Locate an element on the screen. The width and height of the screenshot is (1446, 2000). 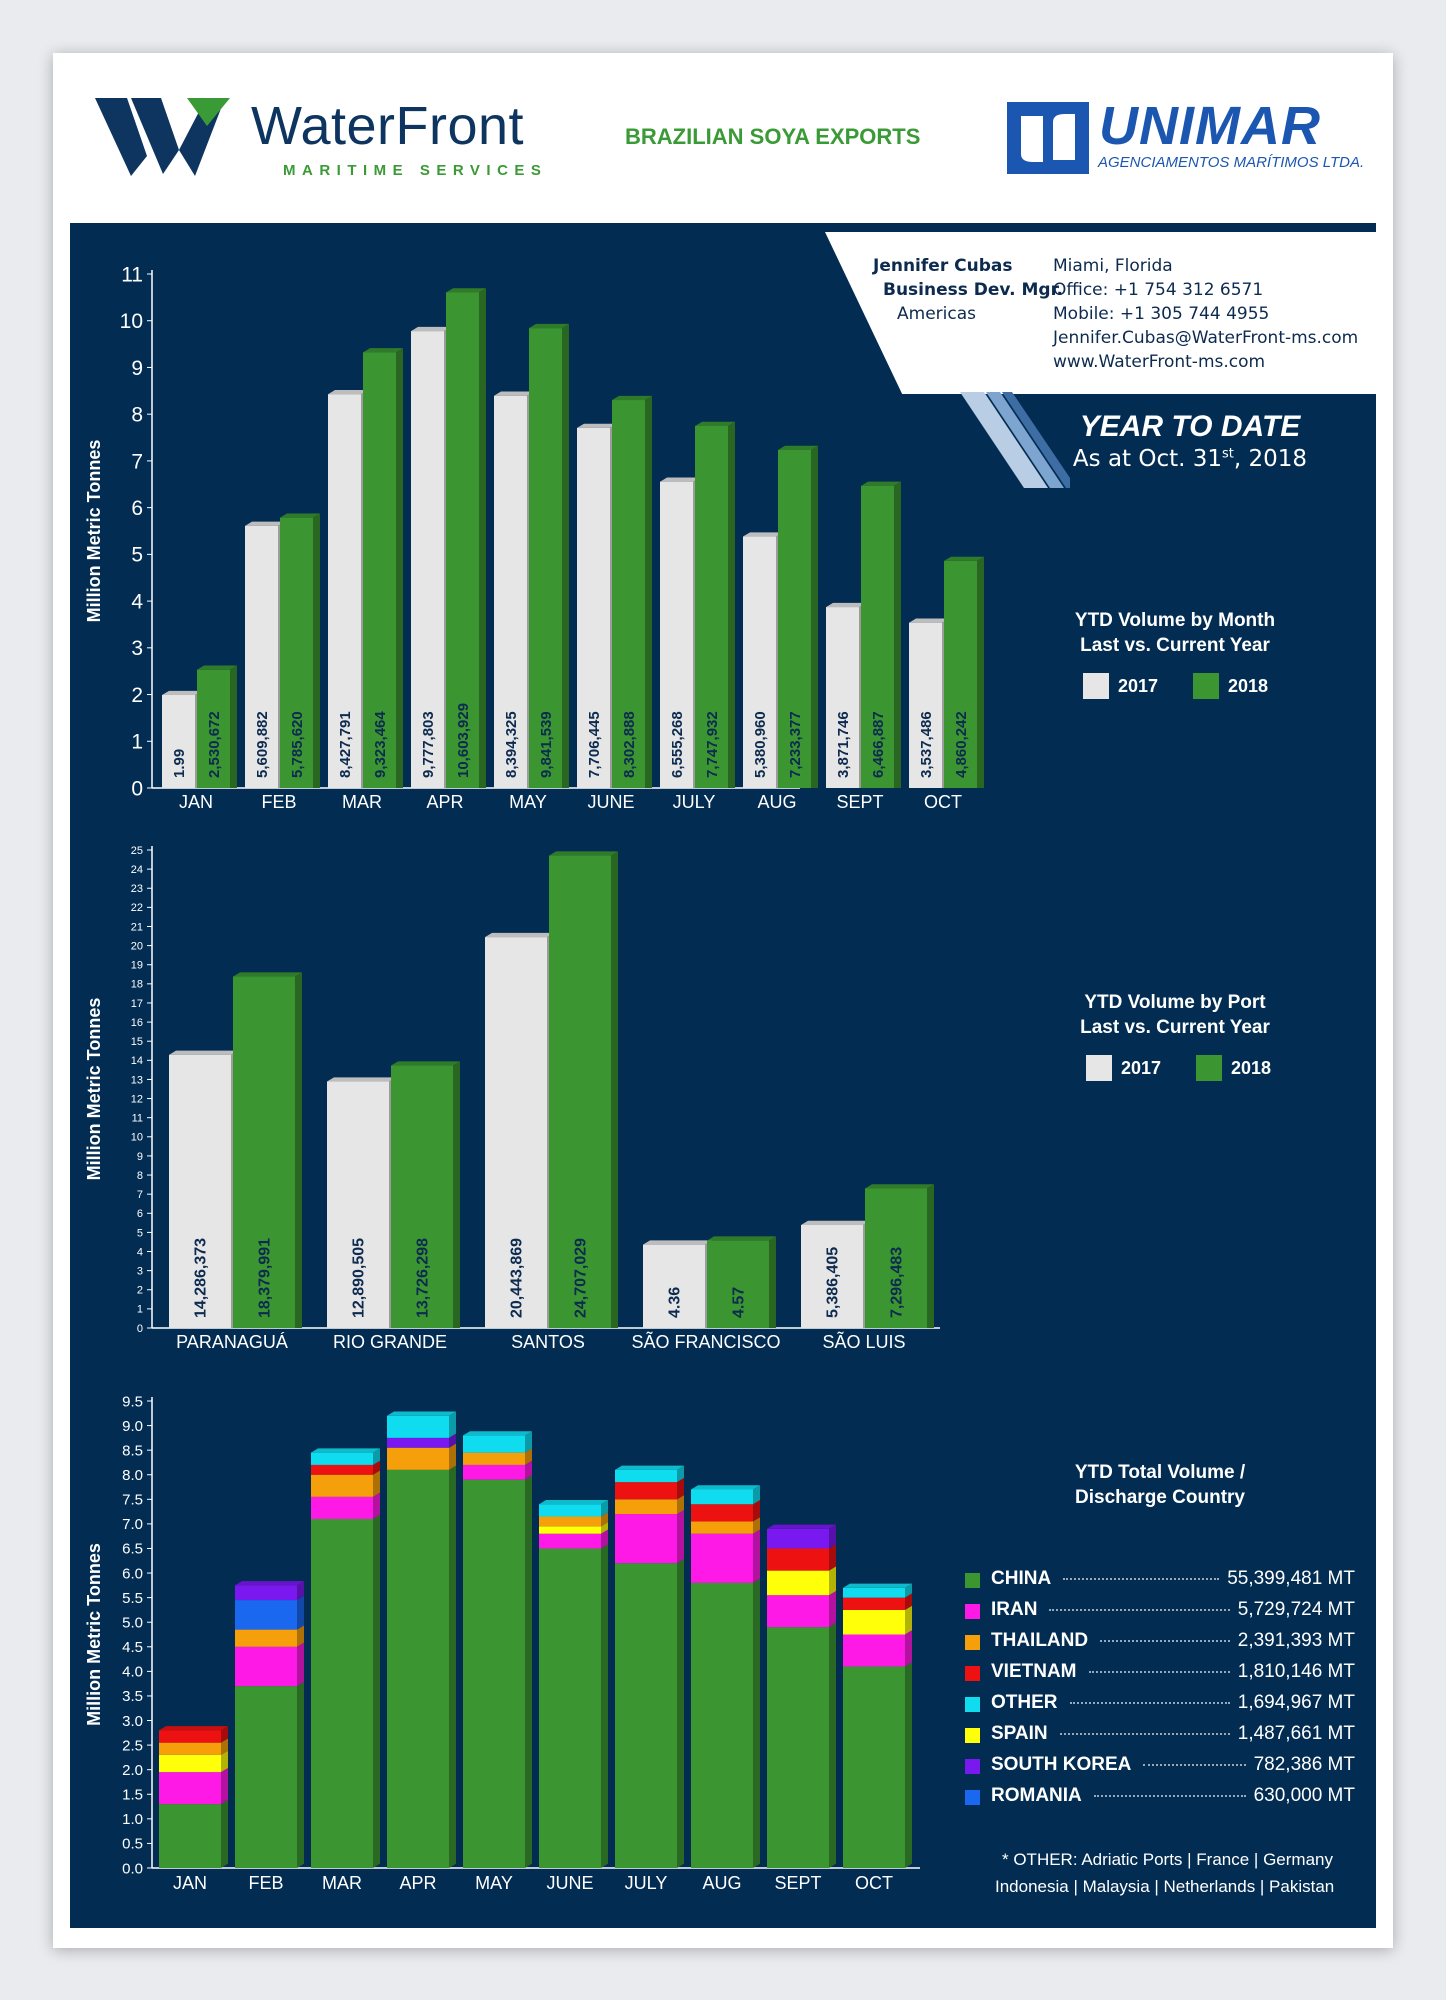
country-row-spain: SPAIN 1,487,661 MT is located at coordinates (1160, 1736).